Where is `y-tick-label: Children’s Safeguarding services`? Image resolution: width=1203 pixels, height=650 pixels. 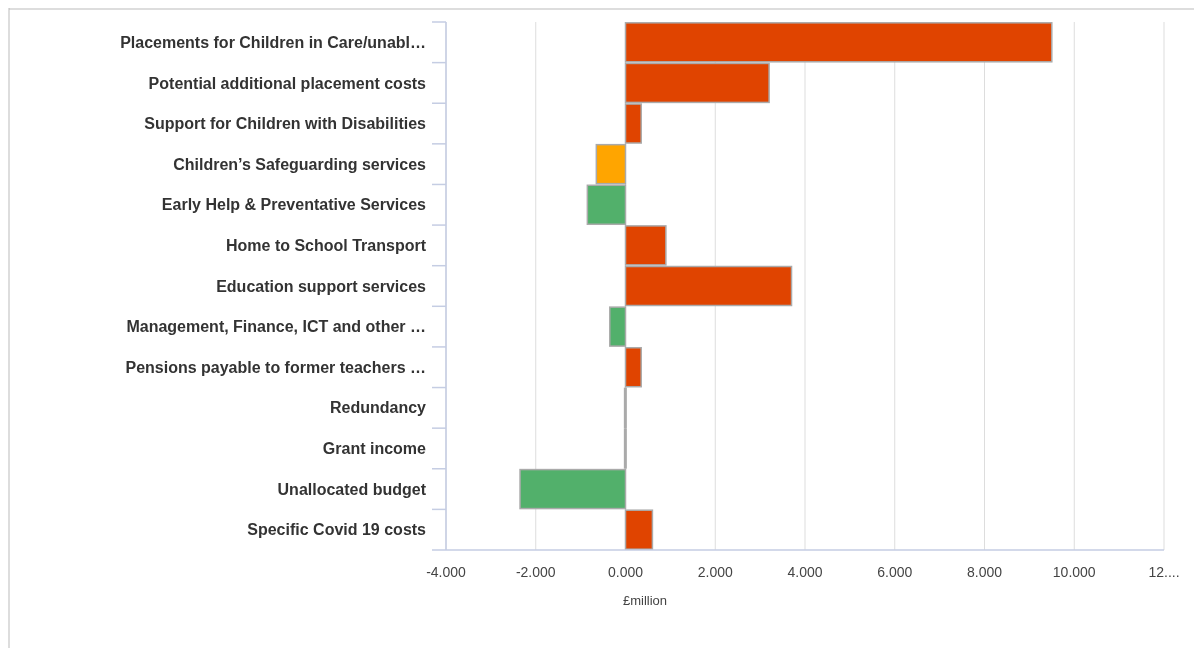
y-tick-label: Children’s Safeguarding services is located at coordinates (300, 164).